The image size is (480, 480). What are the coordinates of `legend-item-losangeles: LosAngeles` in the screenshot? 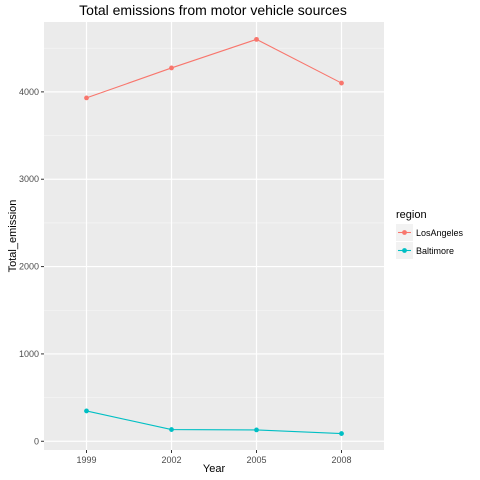 It's located at (430, 232).